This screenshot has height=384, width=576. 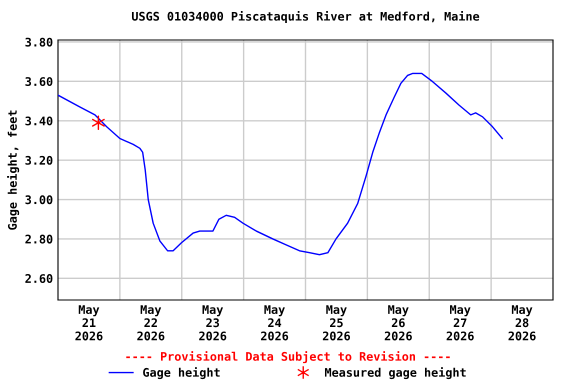 I want to click on x-tick-label: May 24 2026, so click(x=274, y=322).